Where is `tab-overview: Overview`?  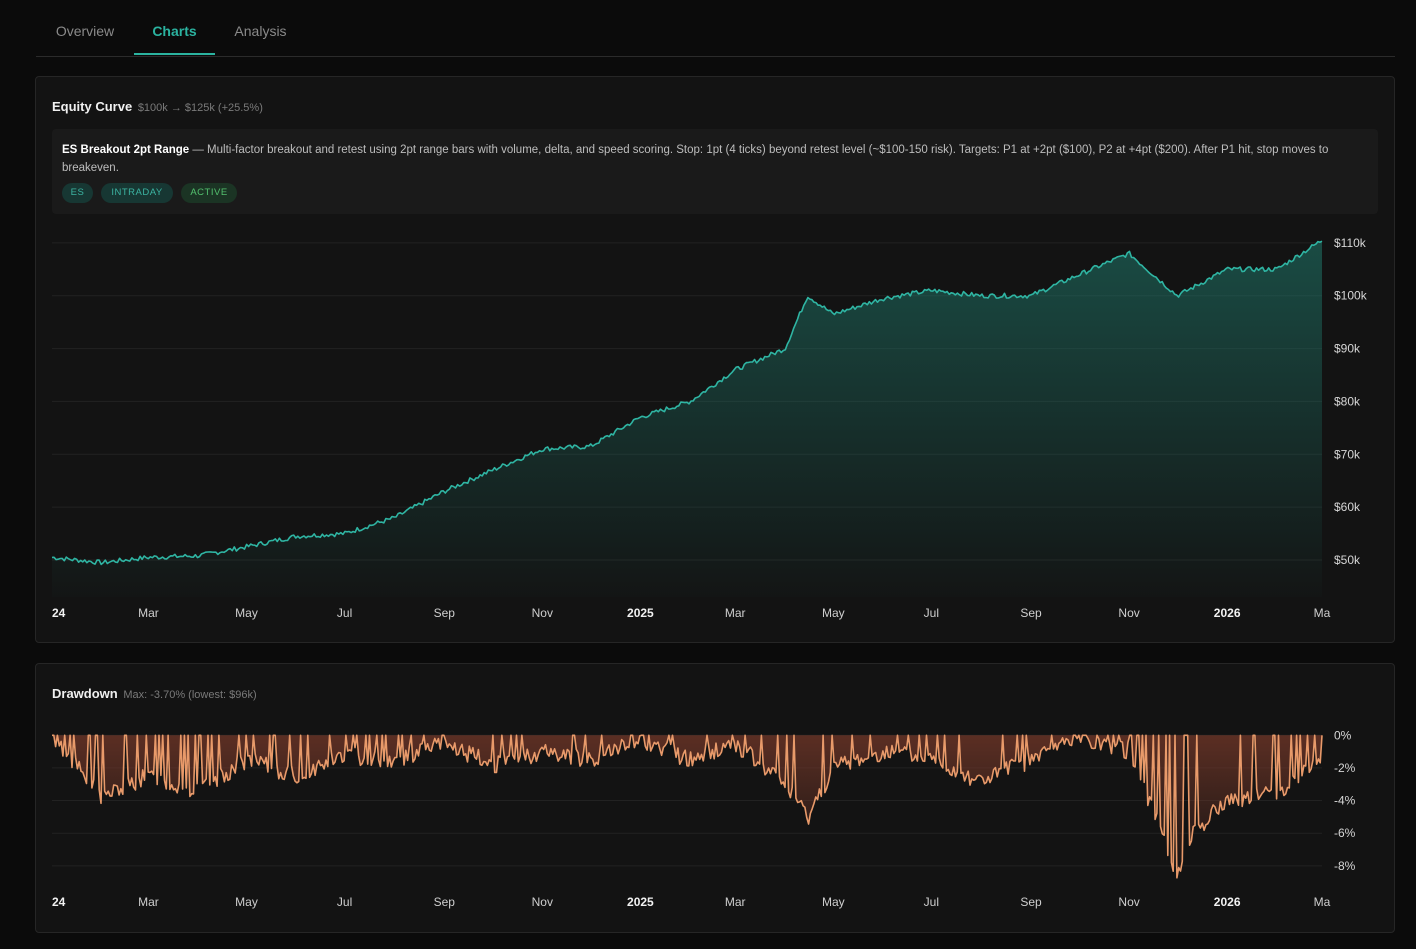 tab-overview: Overview is located at coordinates (85, 31).